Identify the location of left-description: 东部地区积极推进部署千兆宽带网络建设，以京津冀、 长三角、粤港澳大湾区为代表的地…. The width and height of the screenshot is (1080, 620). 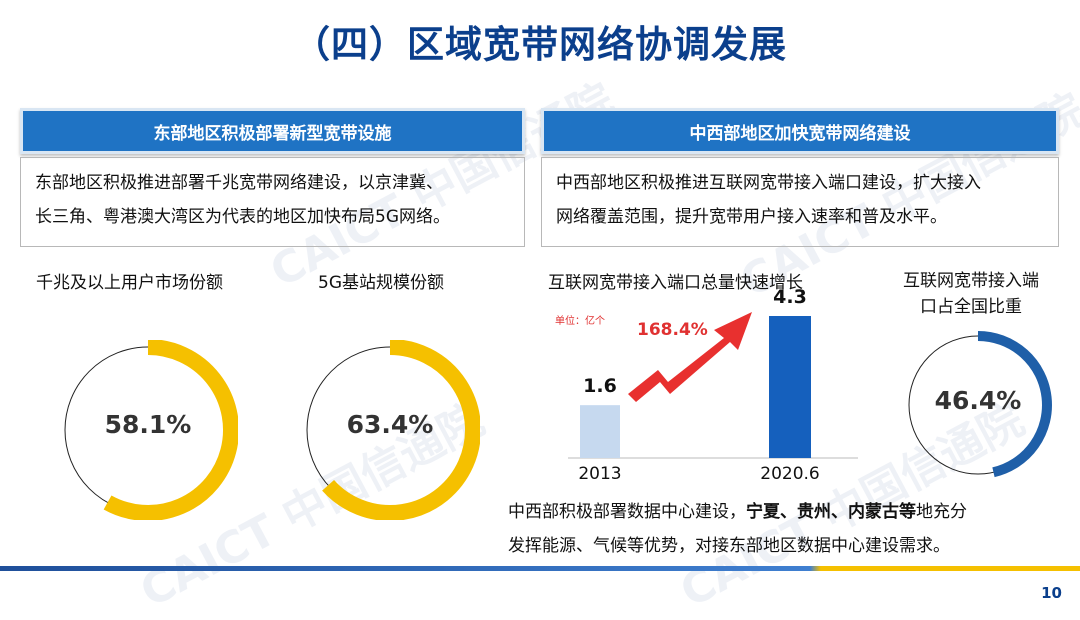
(272, 202).